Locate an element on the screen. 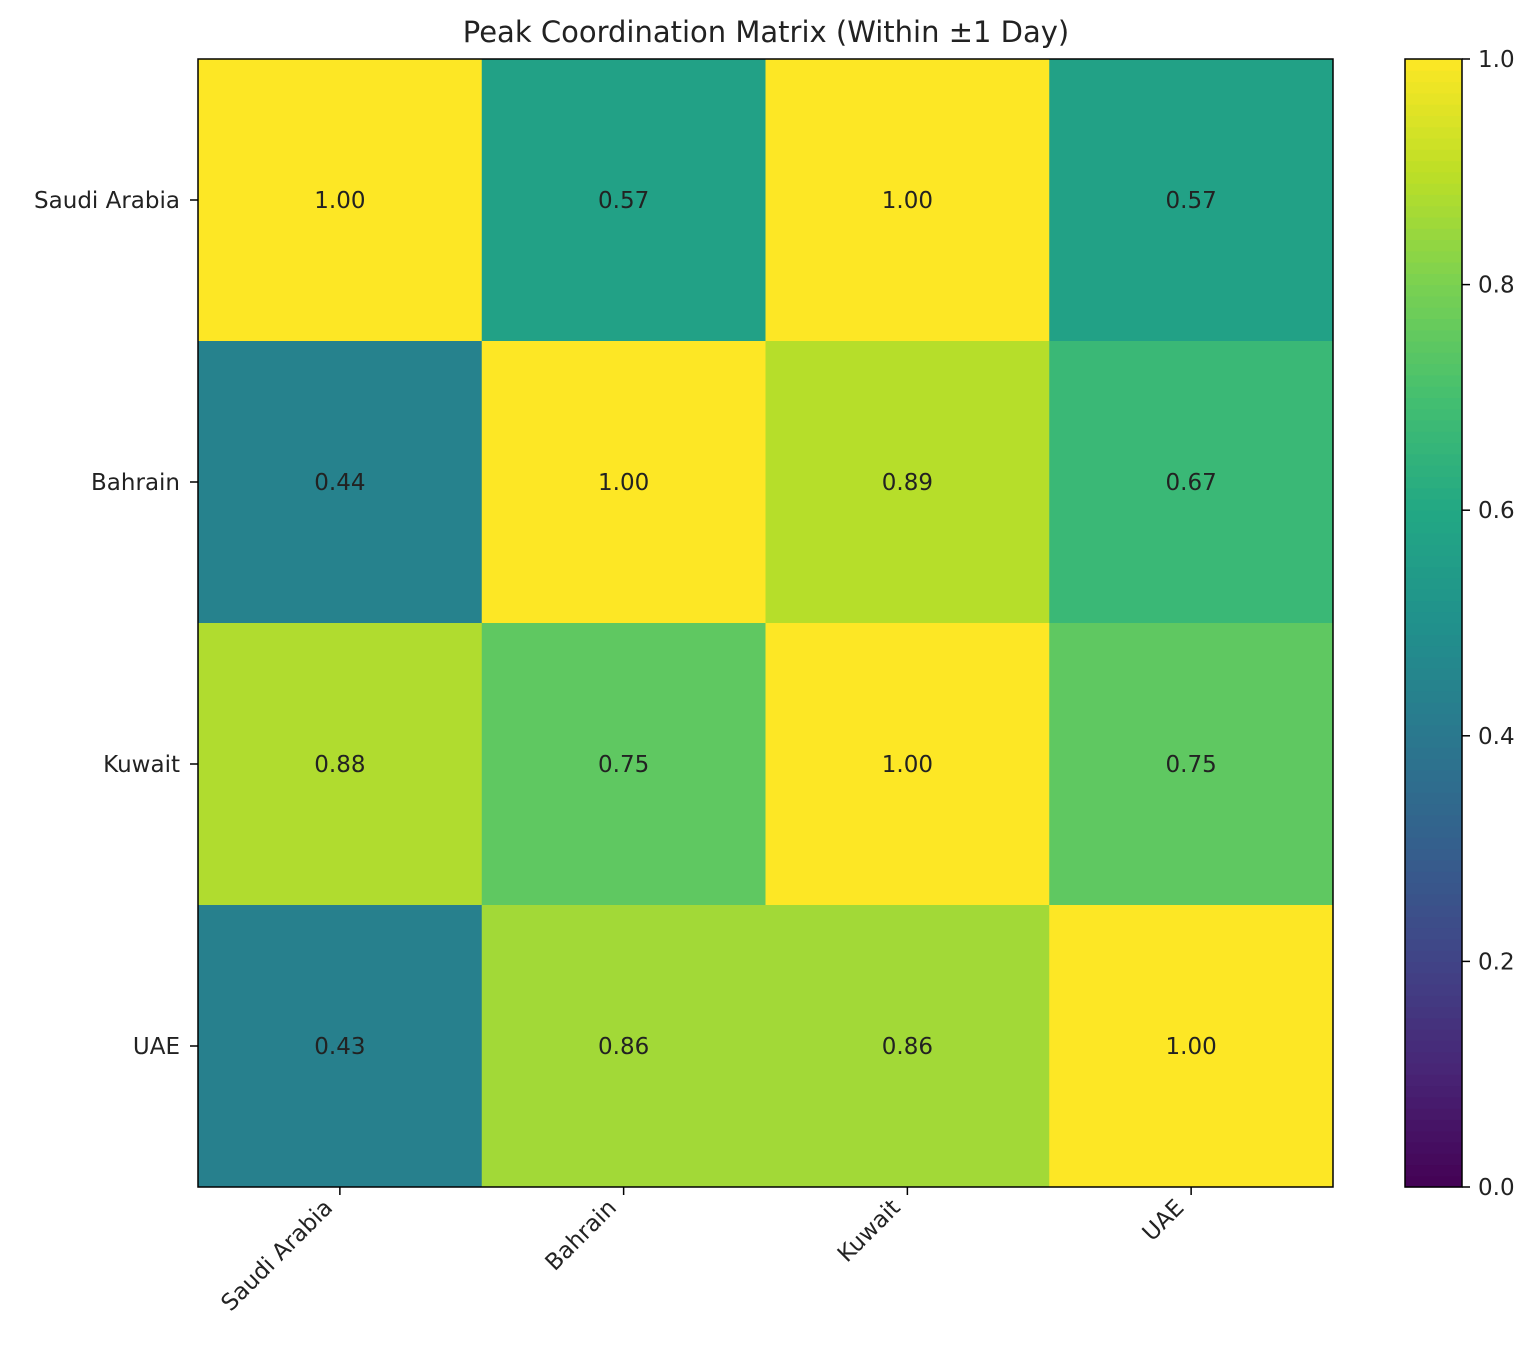 Image resolution: width=1536 pixels, height=1359 pixels. cell-value-label: 0.43 is located at coordinates (339, 1047).